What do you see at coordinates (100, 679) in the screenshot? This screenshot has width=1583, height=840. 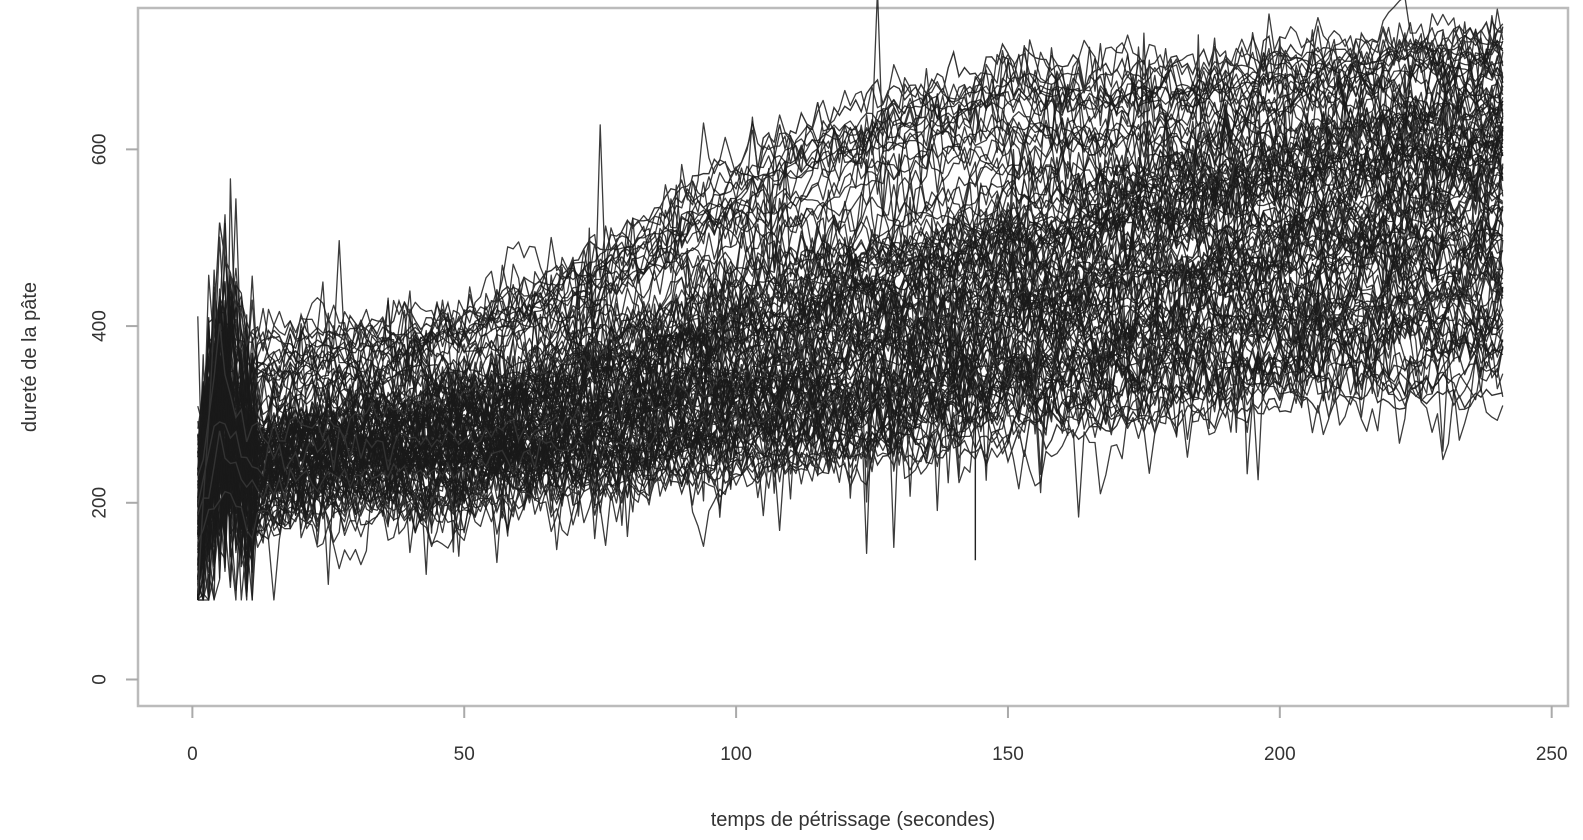 I see `y-tick-label: 0` at bounding box center [100, 679].